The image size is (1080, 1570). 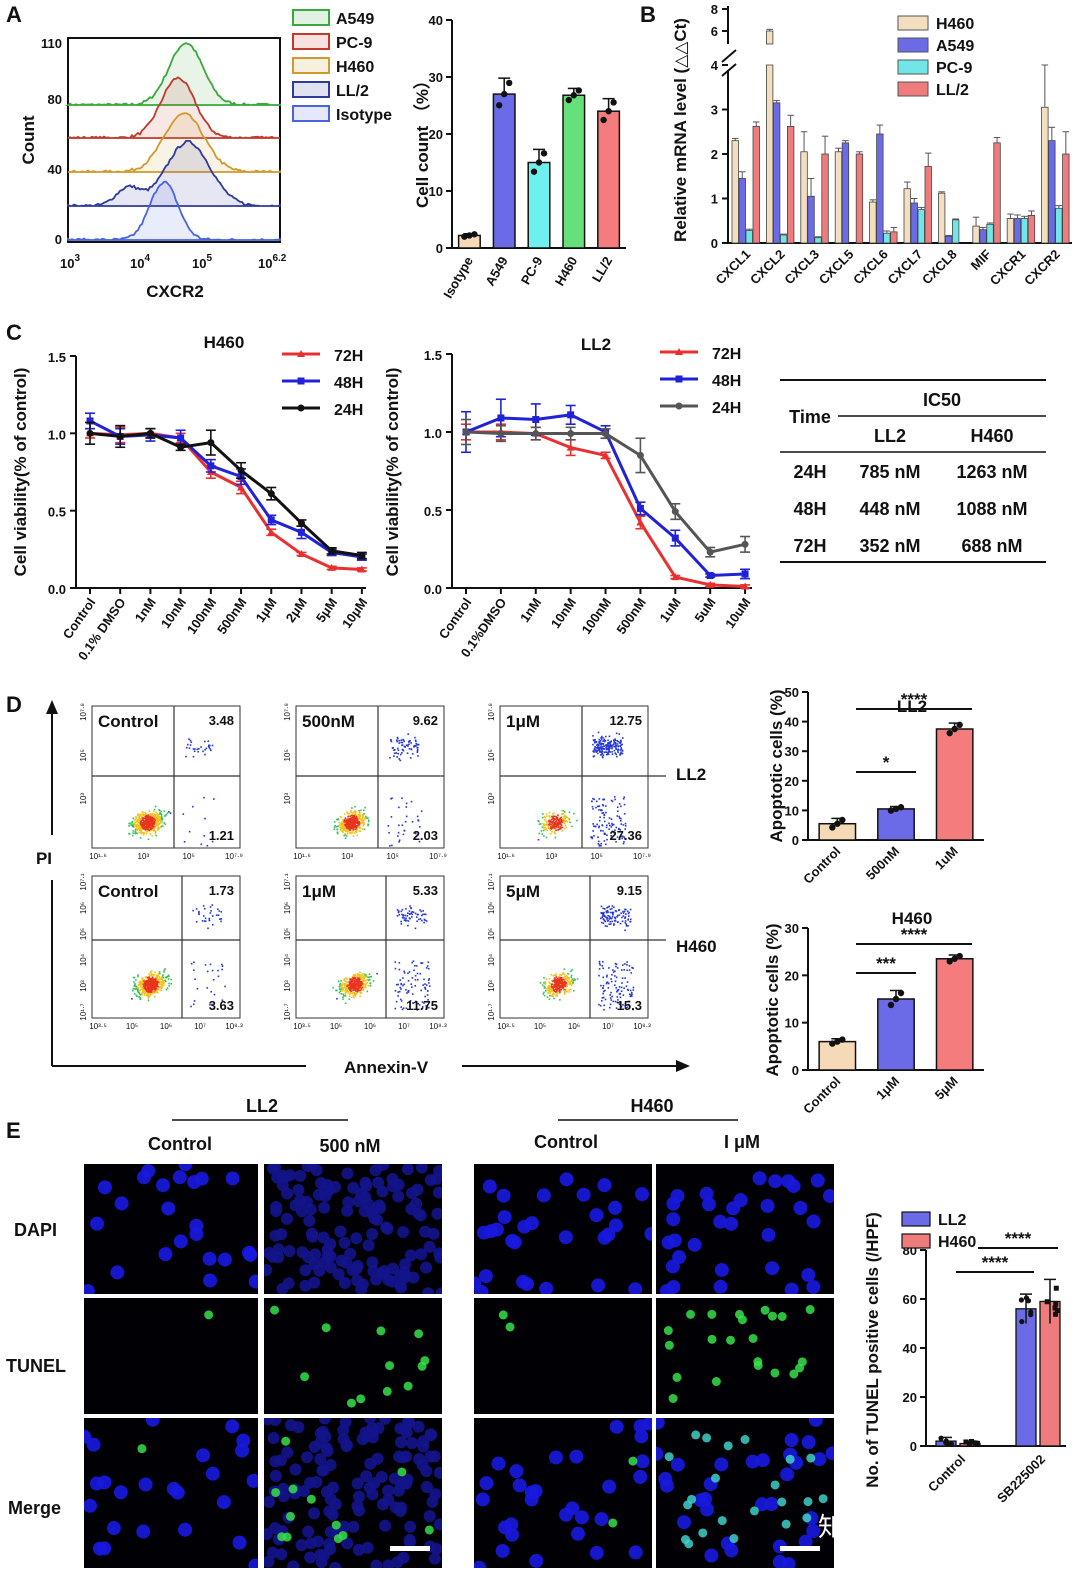 I want to click on histogram-x-label: CXCR2, so click(x=175, y=291).